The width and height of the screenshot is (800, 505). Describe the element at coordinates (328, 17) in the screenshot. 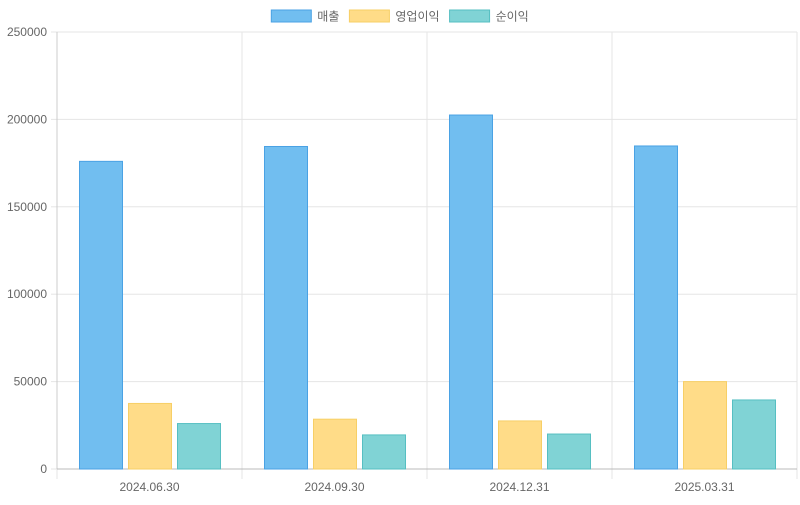

I see `legend-label: 매출` at that location.